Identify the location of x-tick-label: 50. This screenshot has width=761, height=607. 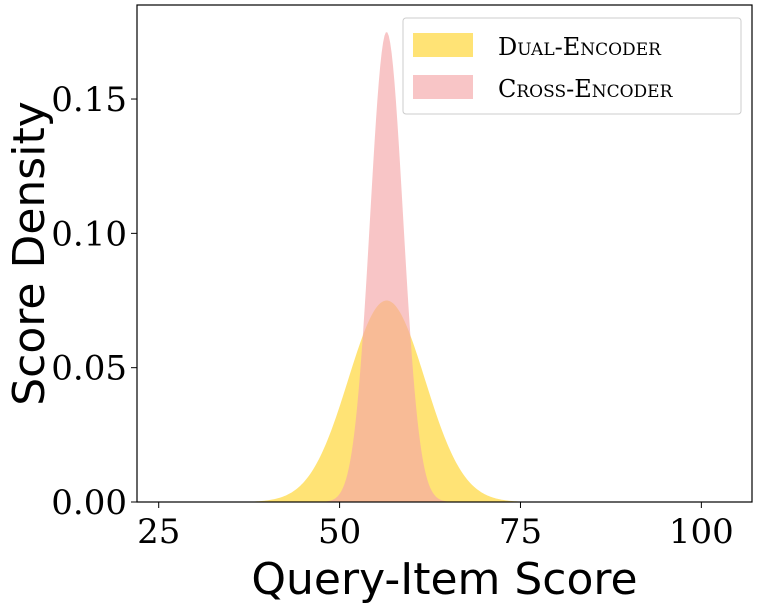
(339, 532).